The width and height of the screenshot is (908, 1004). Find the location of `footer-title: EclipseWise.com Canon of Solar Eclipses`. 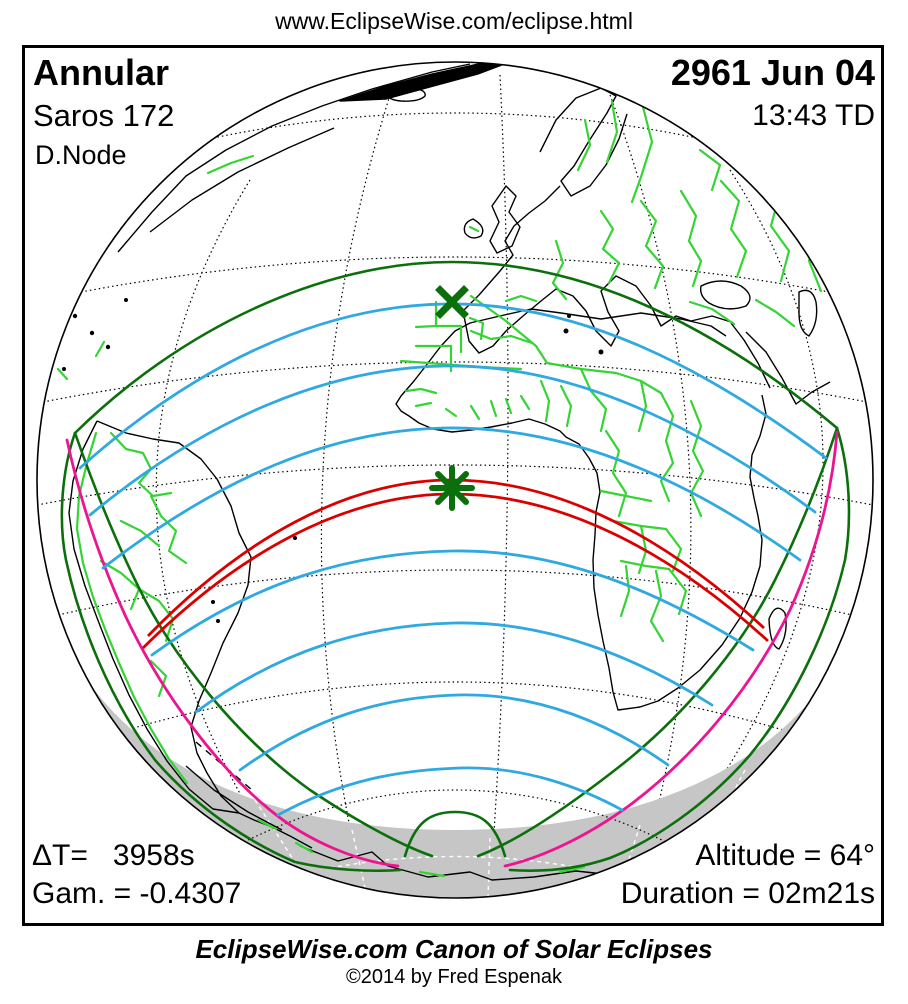

footer-title: EclipseWise.com Canon of Solar Eclipses is located at coordinates (454, 949).